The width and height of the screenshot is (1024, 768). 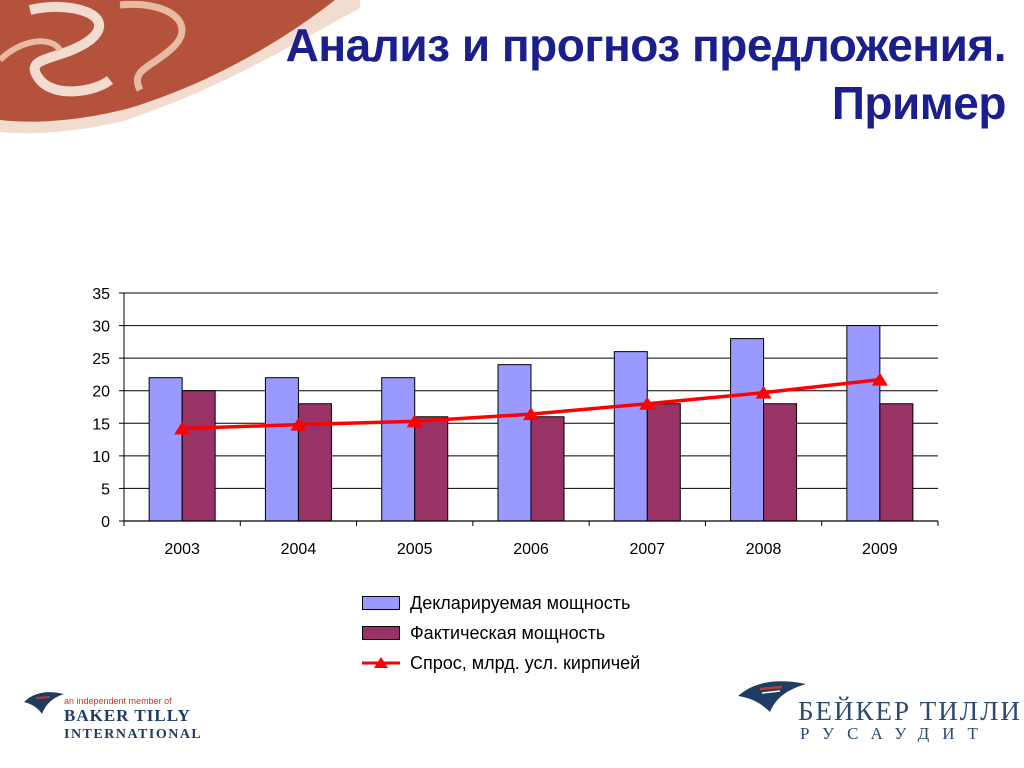 I want to click on logo-brand-name: BAKER TILLY, so click(x=127, y=715).